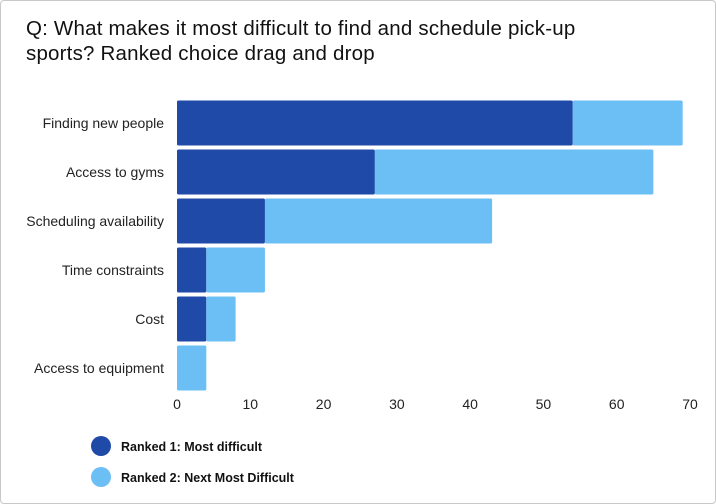 The image size is (716, 504). Describe the element at coordinates (690, 404) in the screenshot. I see `x-tick-label: 70` at that location.